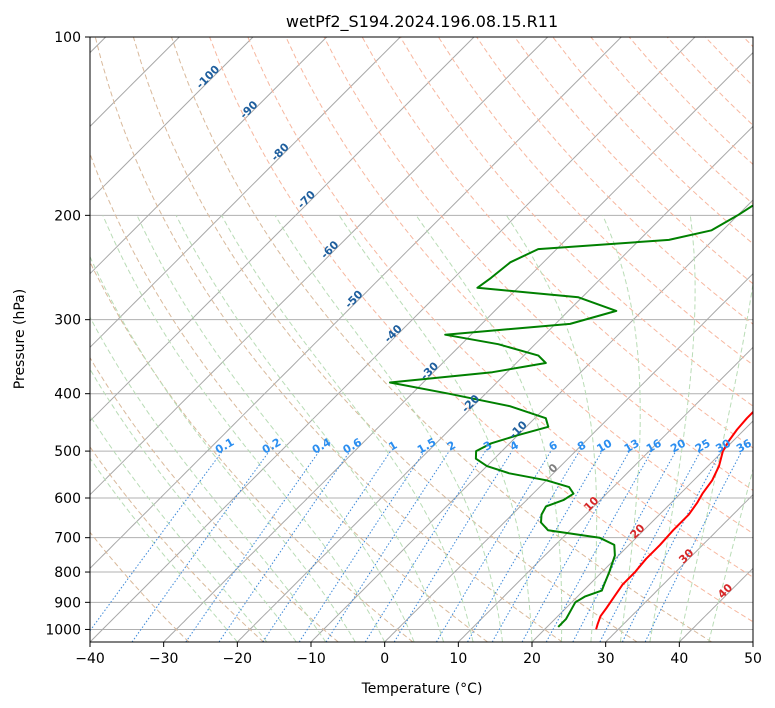 The image size is (775, 708). What do you see at coordinates (164, 659) in the screenshot?
I see `x-tick-label: −30` at bounding box center [164, 659].